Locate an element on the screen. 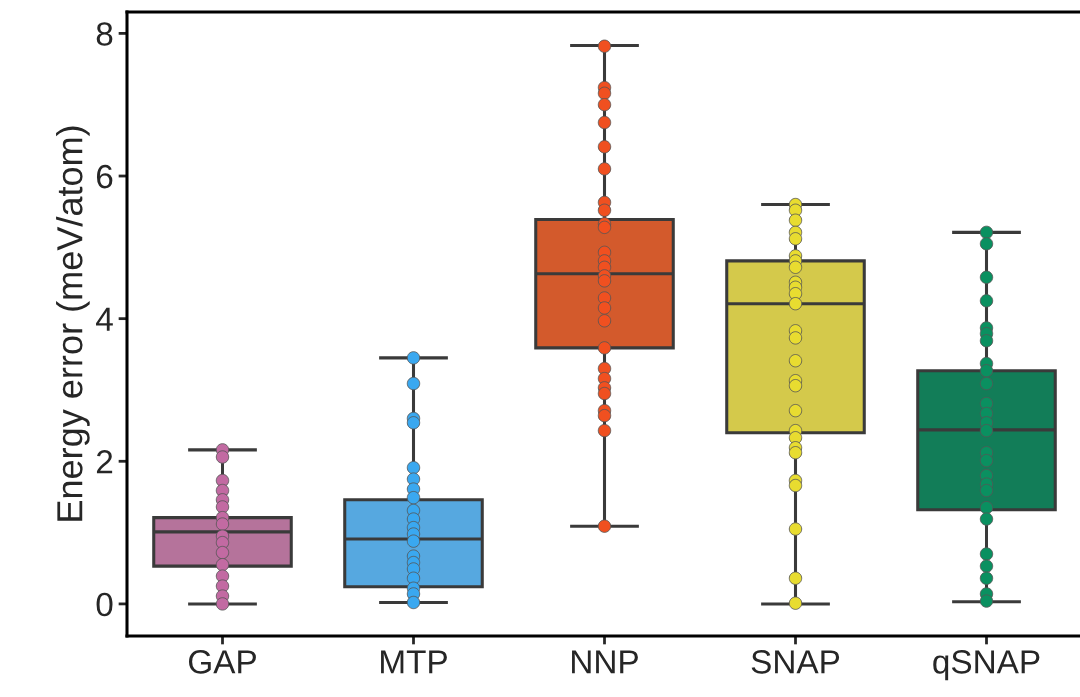 The image size is (1080, 697). y-tick-label: 0 is located at coordinates (104, 604).